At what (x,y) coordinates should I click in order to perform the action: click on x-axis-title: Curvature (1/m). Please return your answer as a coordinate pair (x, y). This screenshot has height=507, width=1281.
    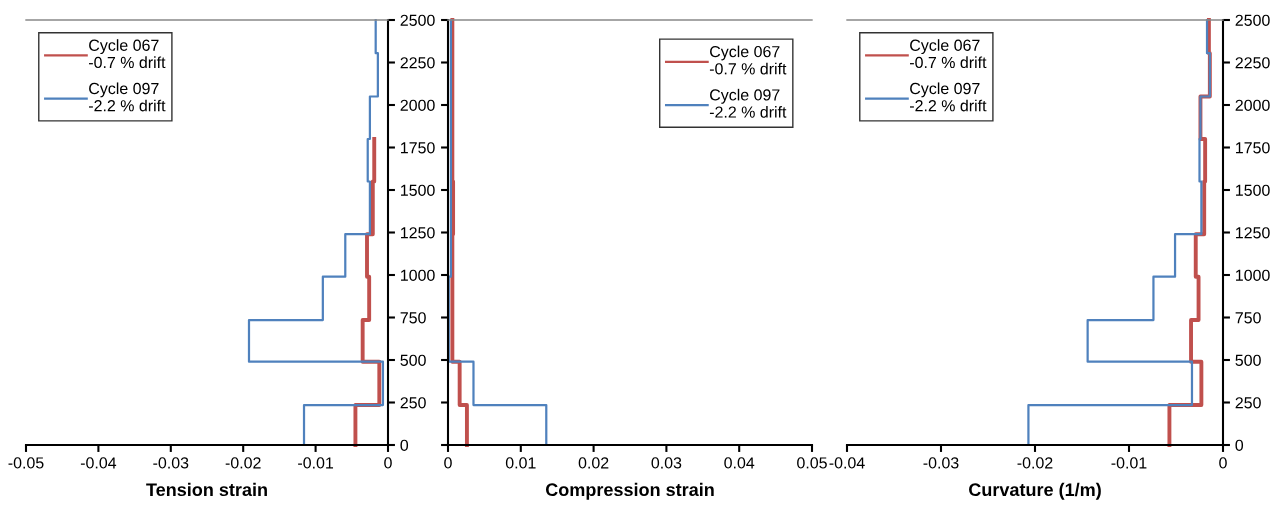
    Looking at the image, I should click on (1035, 491).